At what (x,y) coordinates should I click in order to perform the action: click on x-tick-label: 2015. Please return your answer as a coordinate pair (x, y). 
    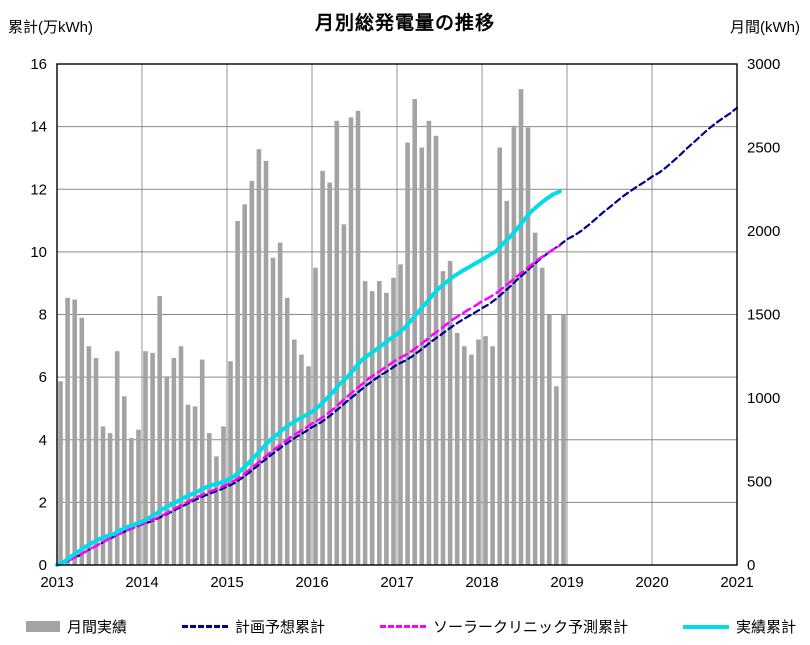
    Looking at the image, I should click on (226, 582).